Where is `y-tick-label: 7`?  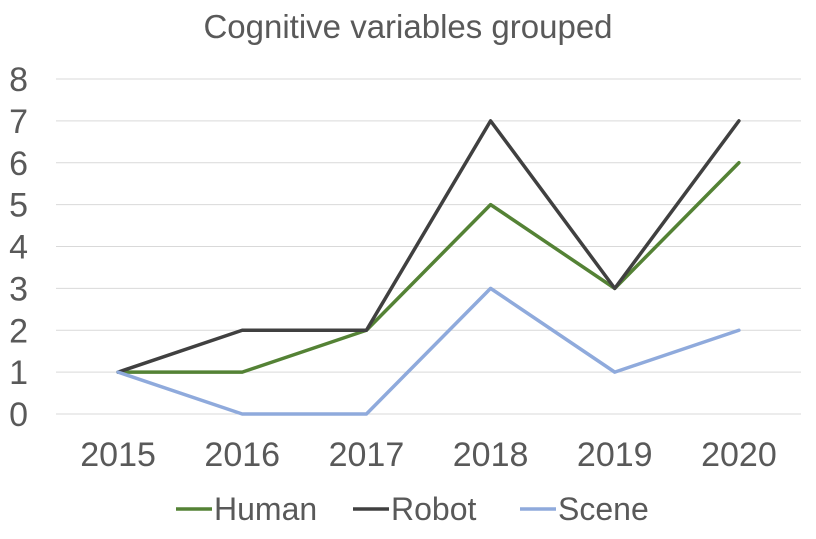 y-tick-label: 7 is located at coordinates (18, 122).